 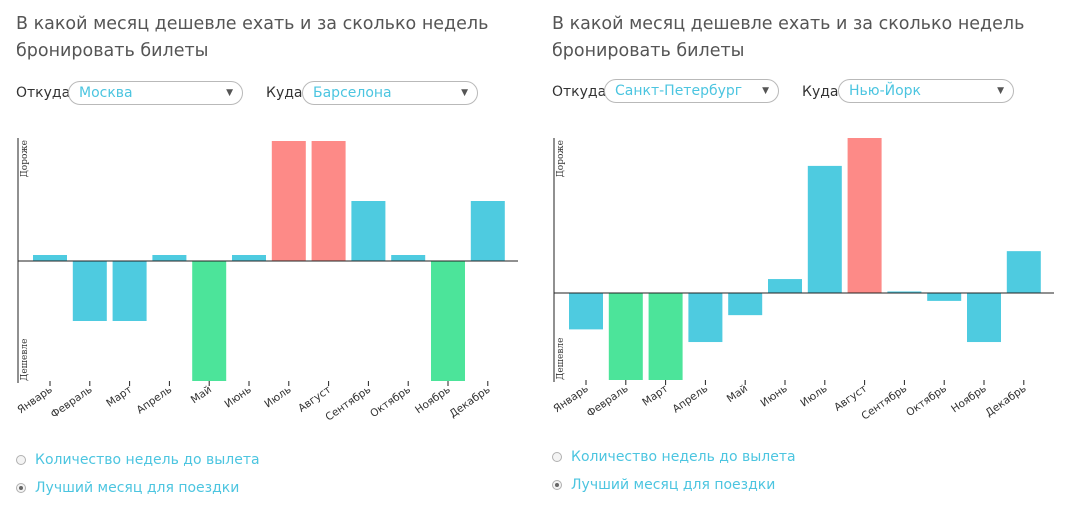 I want to click on from-select-value: Санкт-Петербург, so click(x=679, y=91).